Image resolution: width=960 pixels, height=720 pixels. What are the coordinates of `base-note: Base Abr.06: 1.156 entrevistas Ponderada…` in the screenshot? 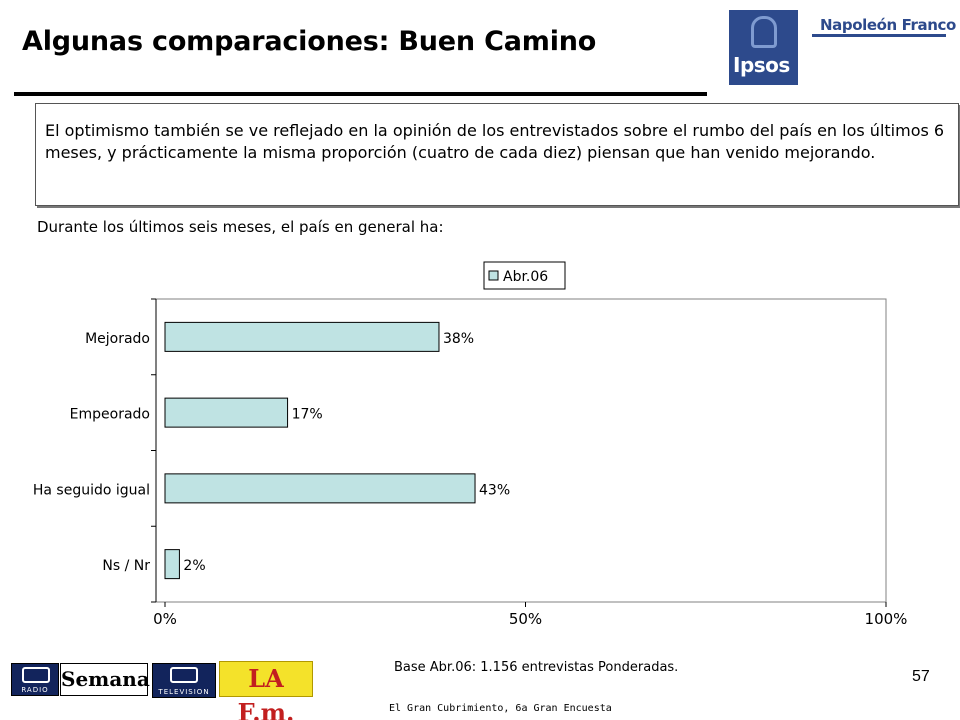 It's located at (536, 667).